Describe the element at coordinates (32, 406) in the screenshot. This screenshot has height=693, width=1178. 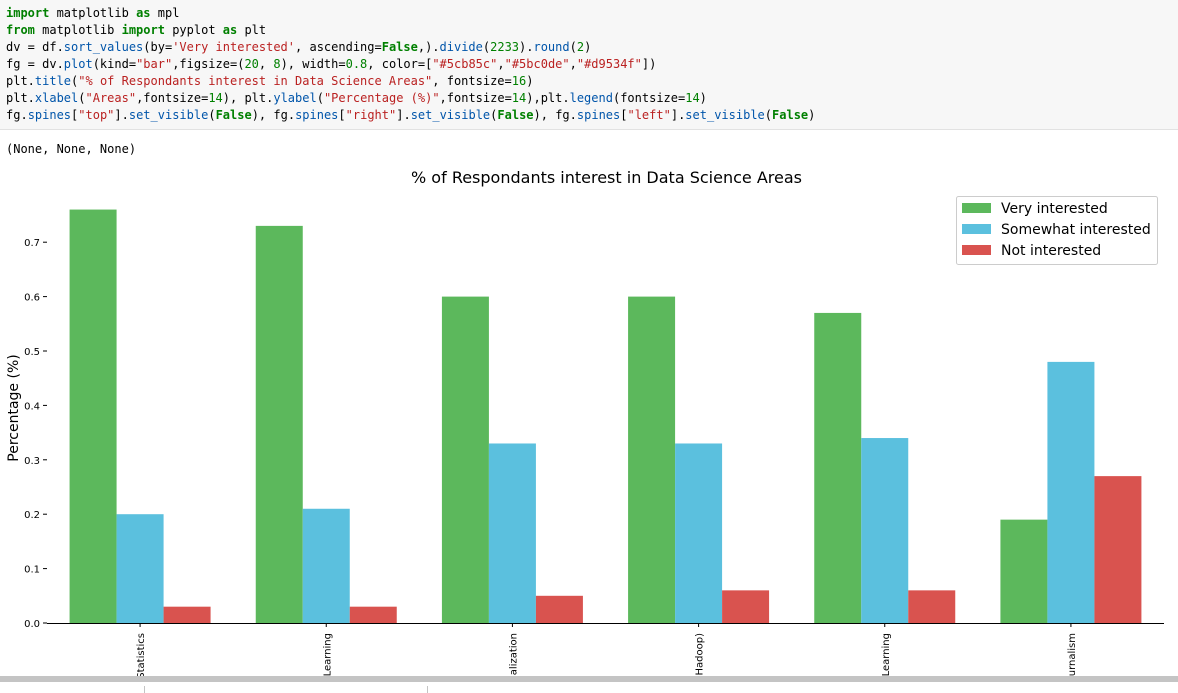
I see `y-tick-label: 0.4` at that location.